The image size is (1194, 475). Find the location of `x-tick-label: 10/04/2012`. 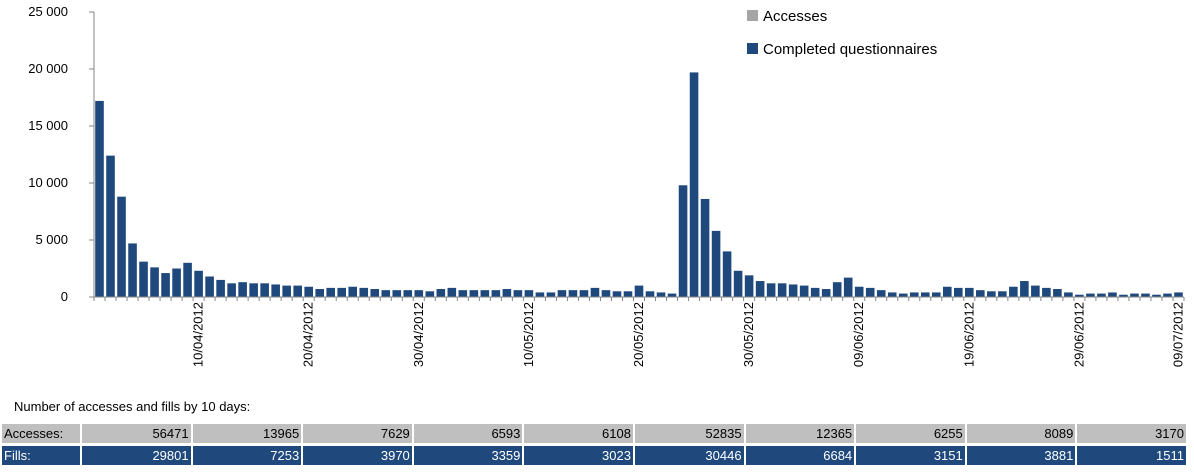

x-tick-label: 10/04/2012 is located at coordinates (198, 334).